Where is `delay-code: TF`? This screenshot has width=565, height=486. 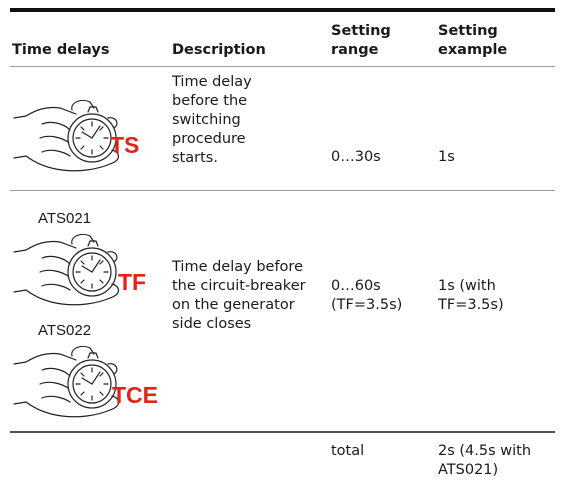
delay-code: TF is located at coordinates (132, 282).